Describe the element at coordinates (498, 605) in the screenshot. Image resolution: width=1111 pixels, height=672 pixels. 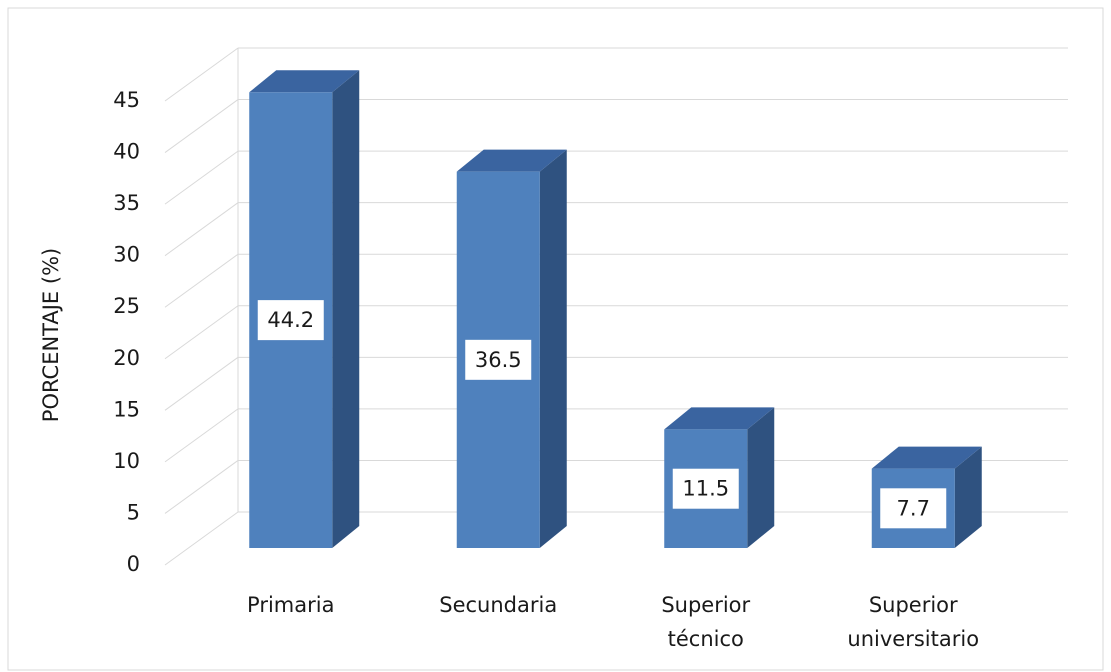
I see `x-tick-label: Secundaria` at that location.